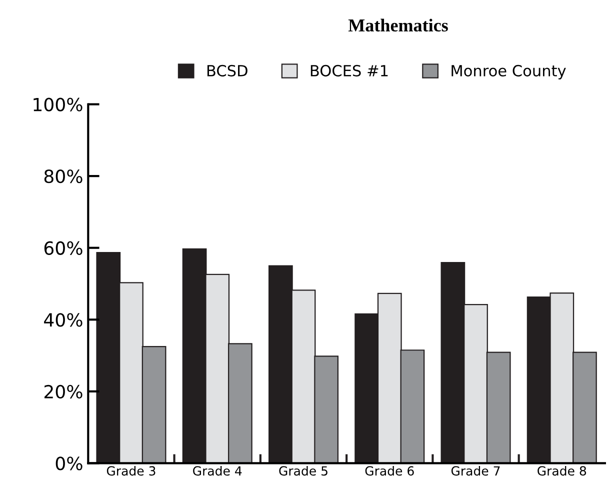 This screenshot has height=485, width=608. What do you see at coordinates (63, 391) in the screenshot?
I see `y-tick-label: 20%` at bounding box center [63, 391].